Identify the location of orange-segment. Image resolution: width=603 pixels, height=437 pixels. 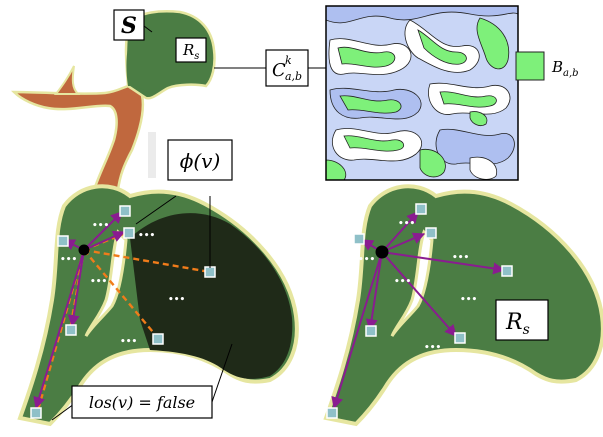
(77, 138).